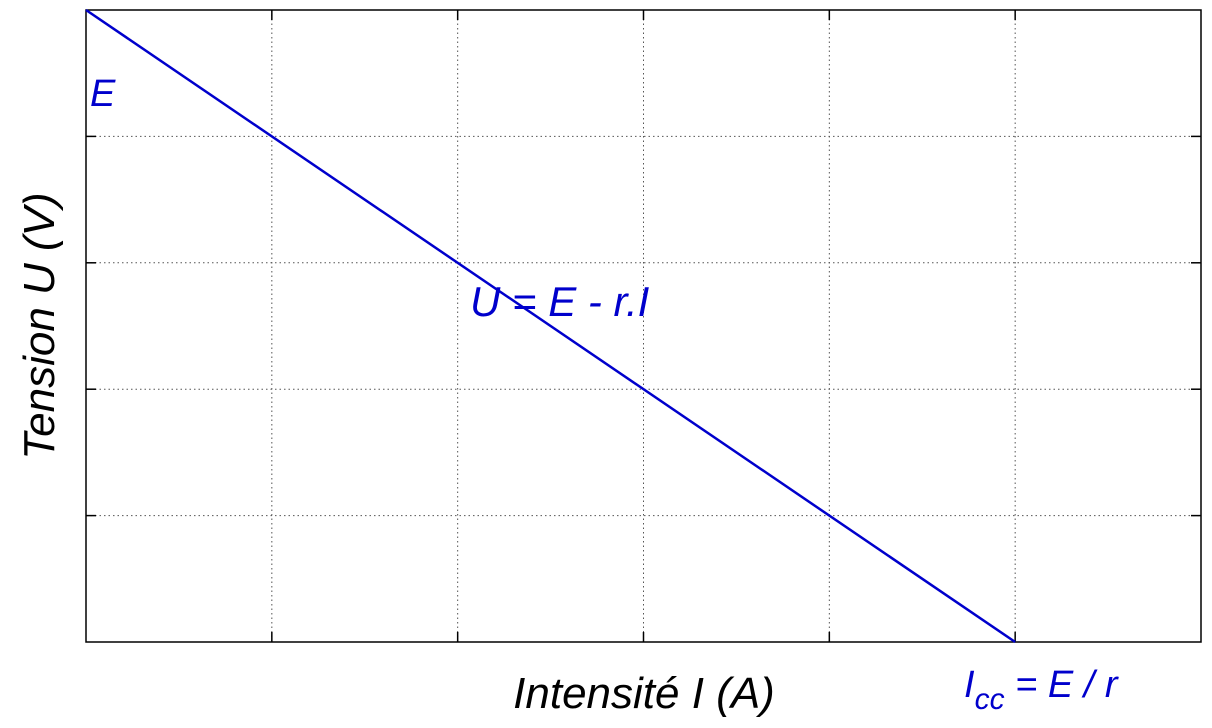 The width and height of the screenshot is (1212, 728). I want to click on icc-subscript: cc, so click(990, 699).